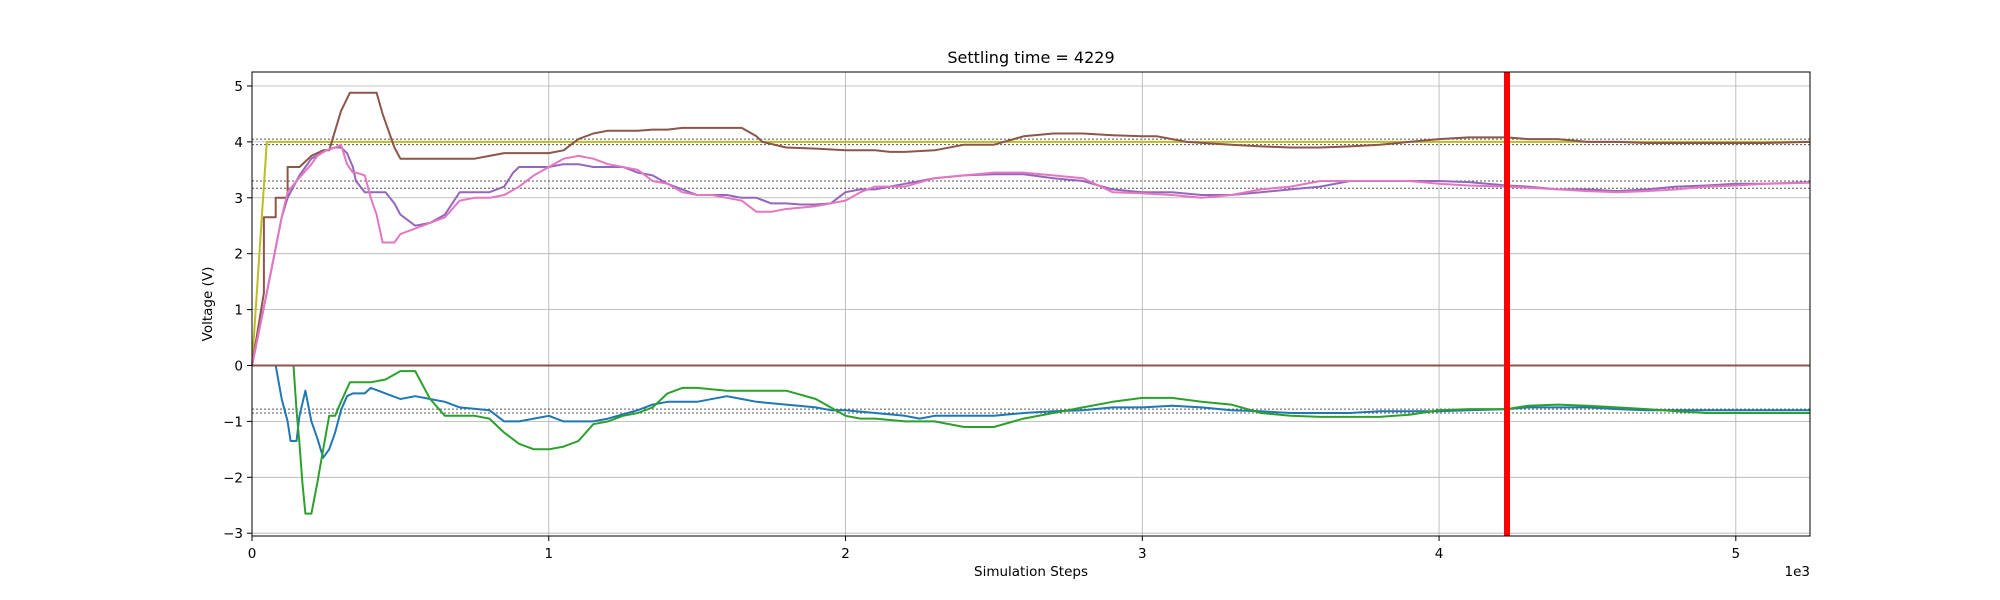 This screenshot has width=2000, height=600. I want to click on y-tick-label: 1, so click(238, 311).